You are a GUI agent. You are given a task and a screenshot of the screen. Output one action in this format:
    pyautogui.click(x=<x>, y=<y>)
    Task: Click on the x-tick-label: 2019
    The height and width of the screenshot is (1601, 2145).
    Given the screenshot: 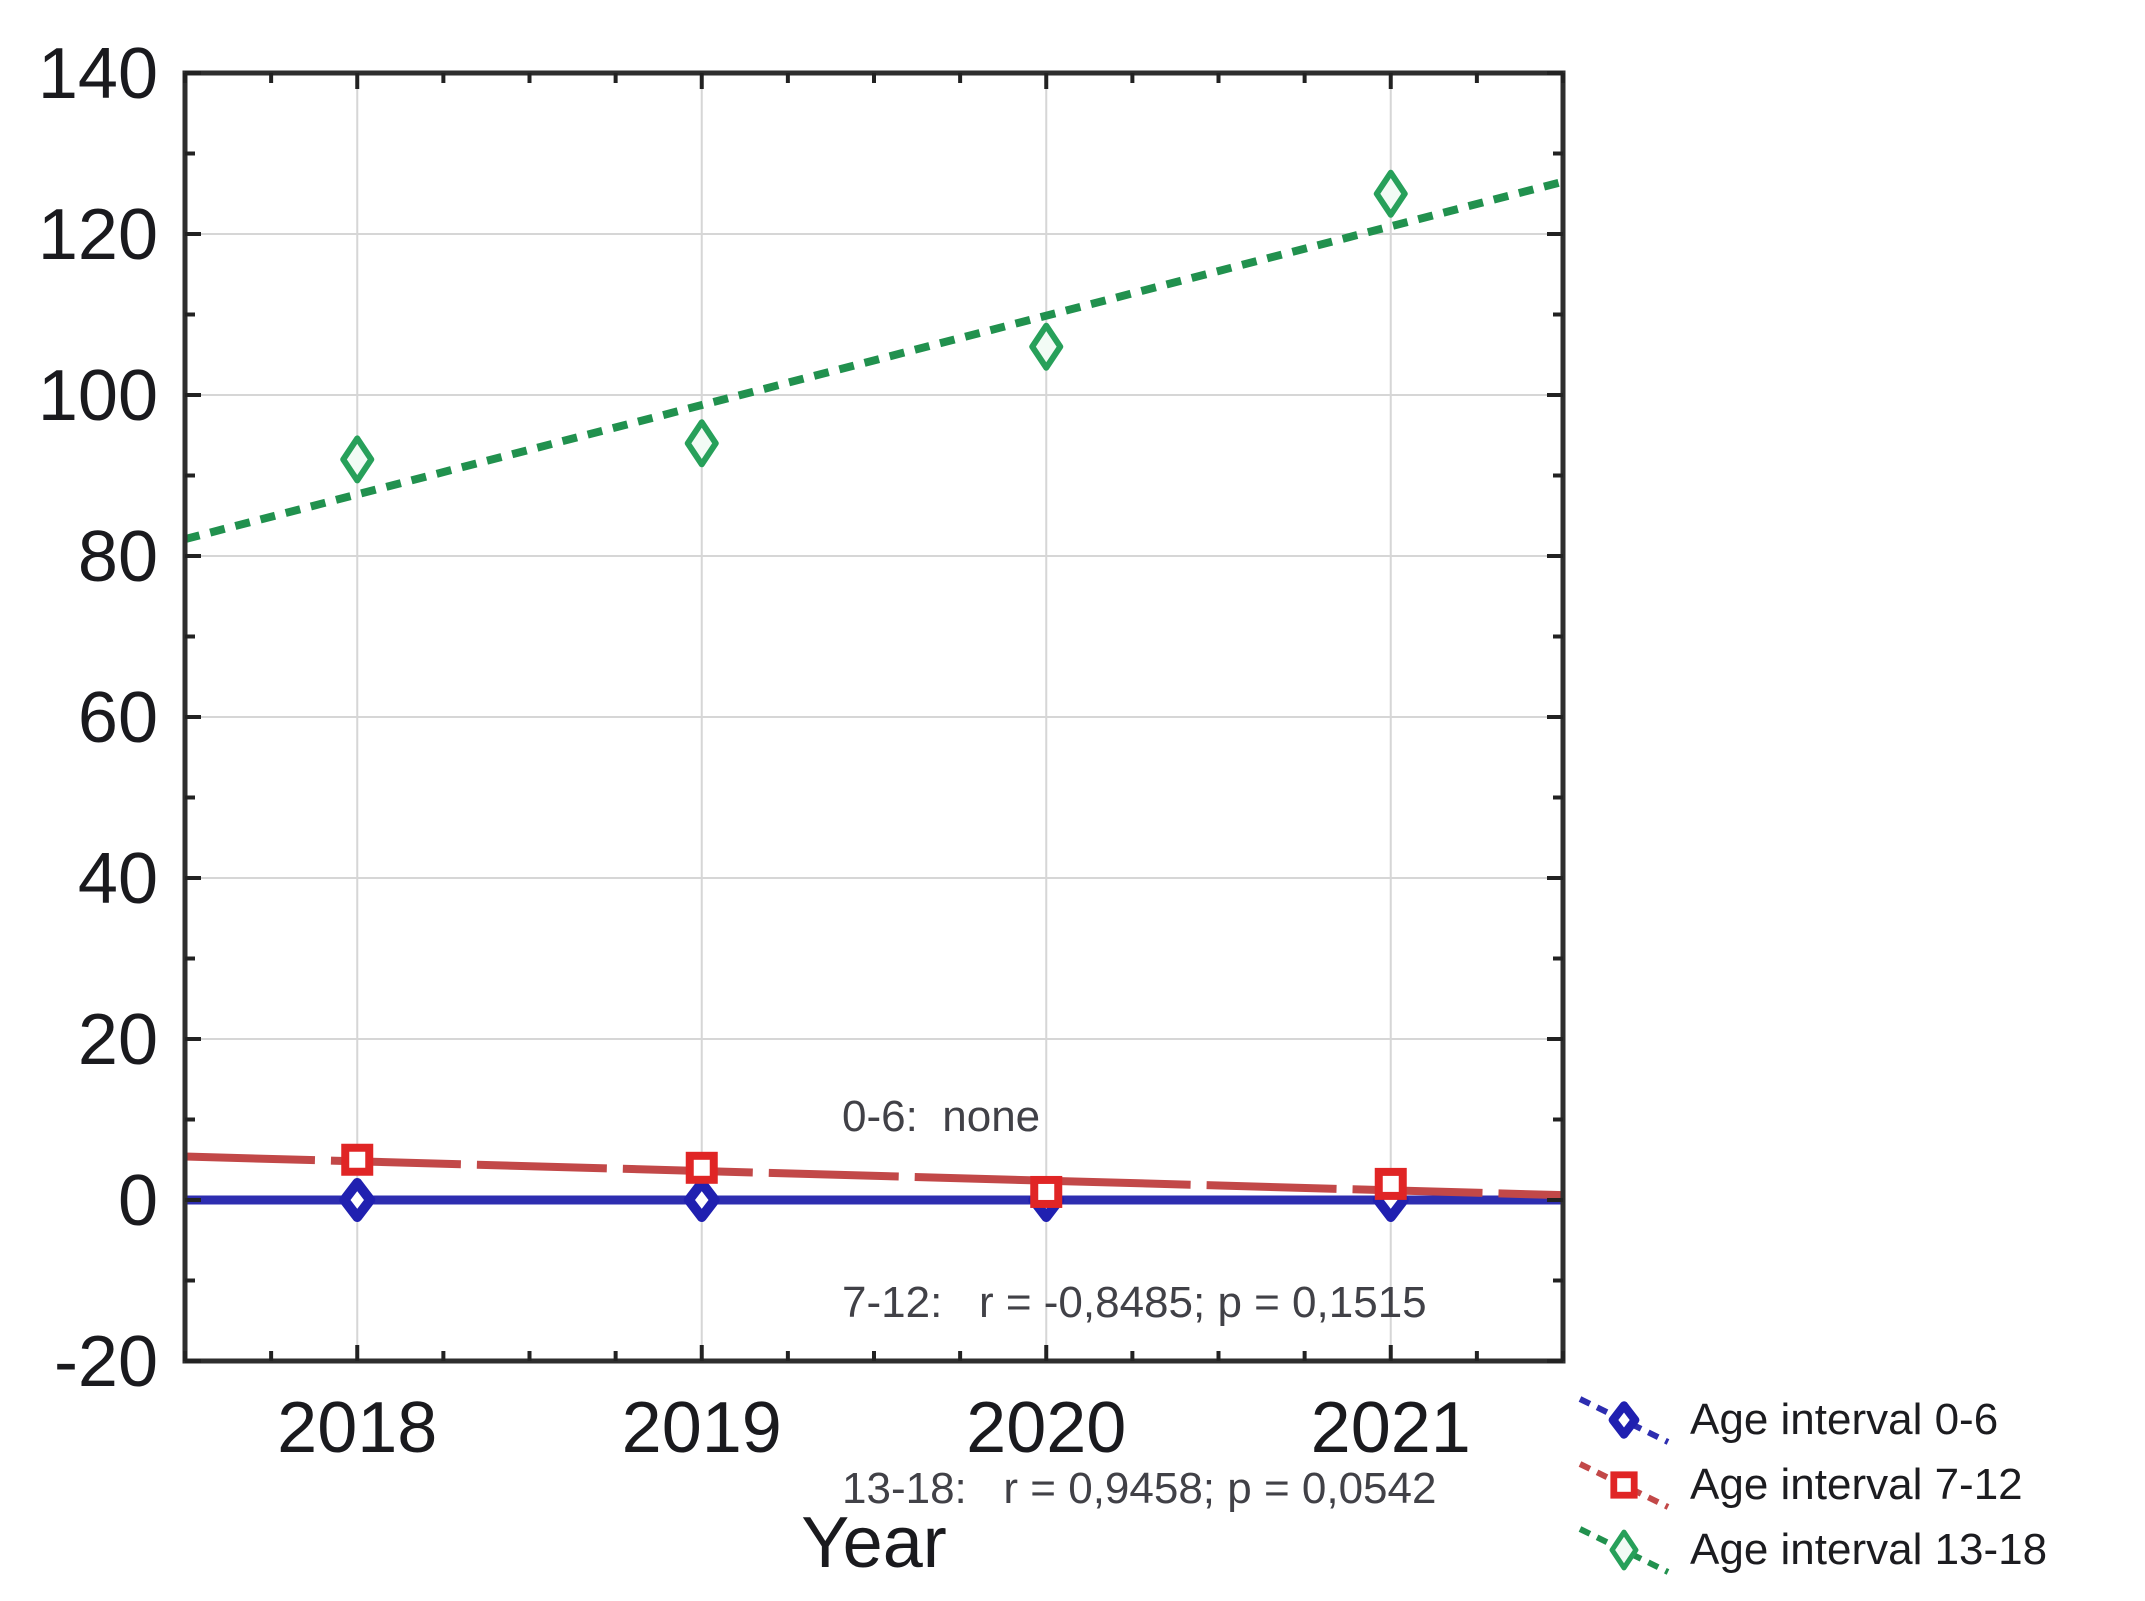 What is the action you would take?
    pyautogui.click(x=702, y=1428)
    